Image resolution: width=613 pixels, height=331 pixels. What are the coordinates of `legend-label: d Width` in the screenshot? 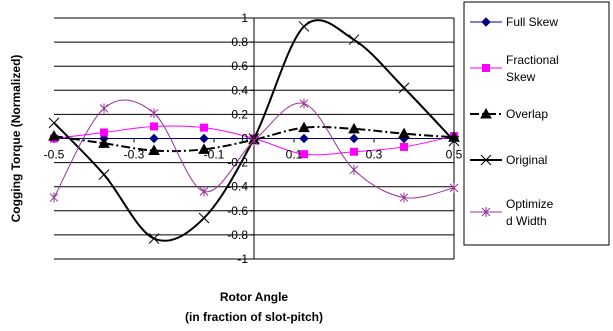 It's located at (526, 221).